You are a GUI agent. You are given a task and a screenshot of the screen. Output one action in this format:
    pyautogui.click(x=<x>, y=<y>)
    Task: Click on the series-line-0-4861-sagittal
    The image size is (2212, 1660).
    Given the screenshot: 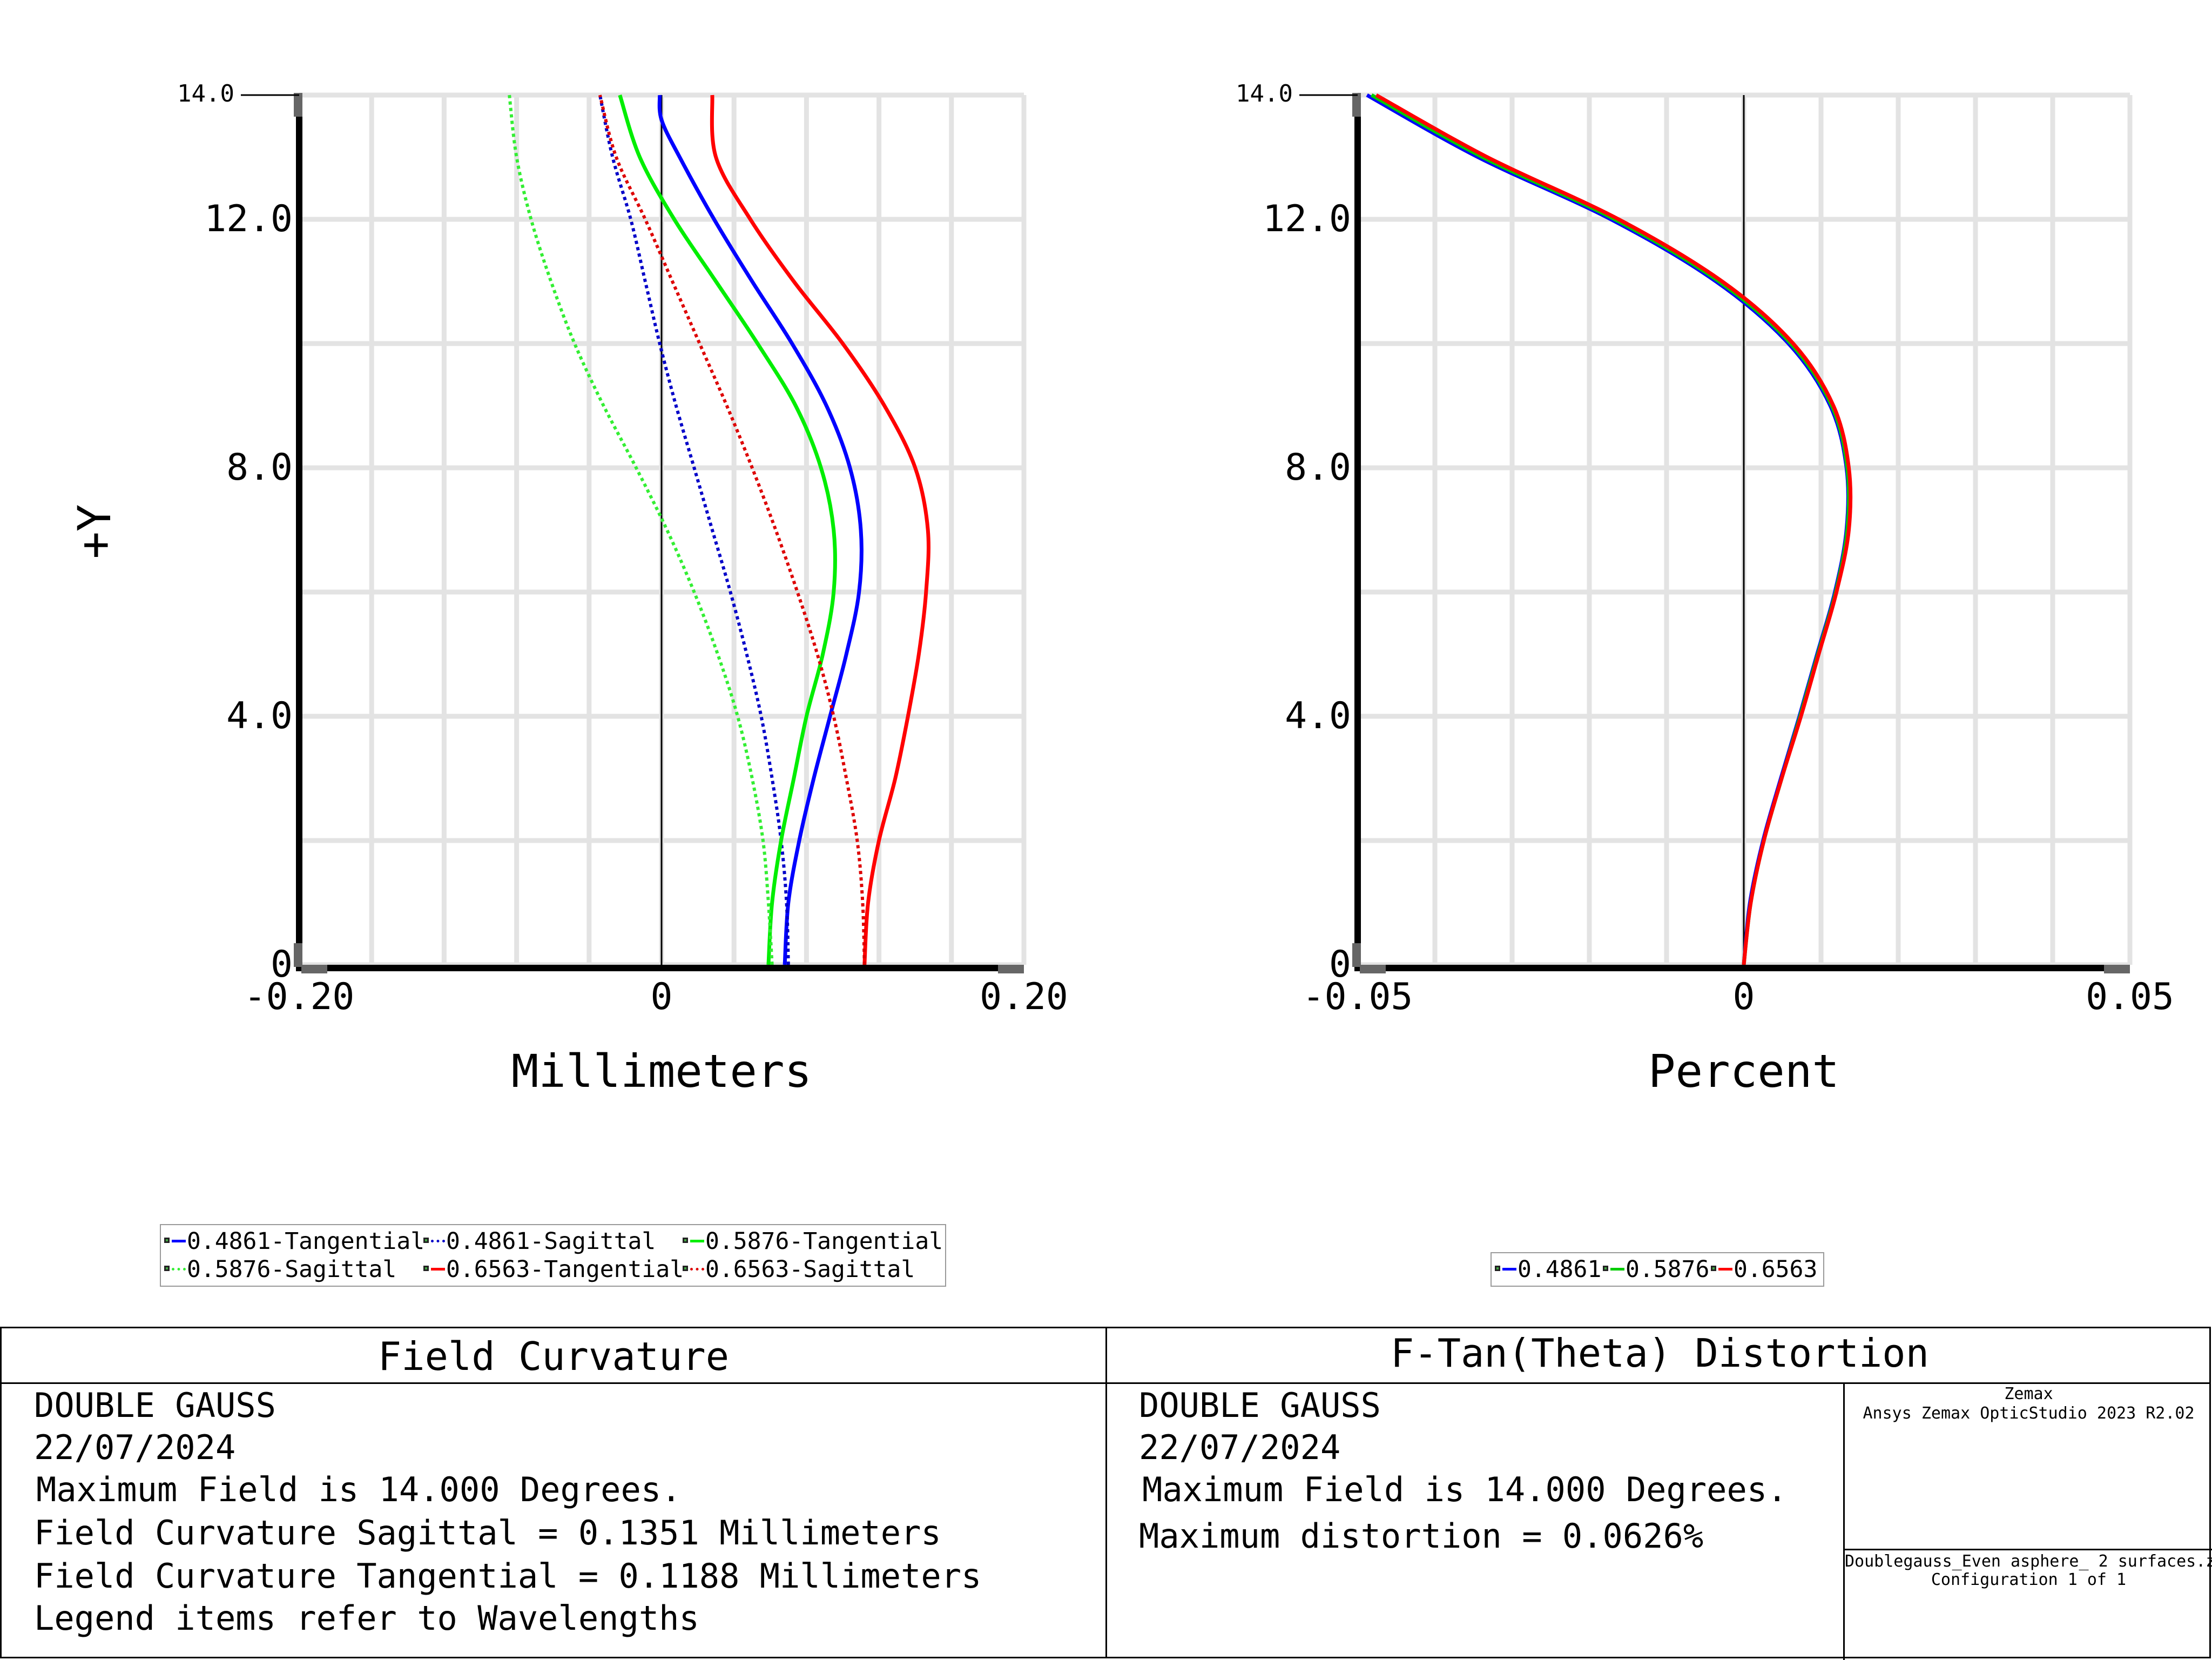 What is the action you would take?
    pyautogui.click(x=694, y=530)
    